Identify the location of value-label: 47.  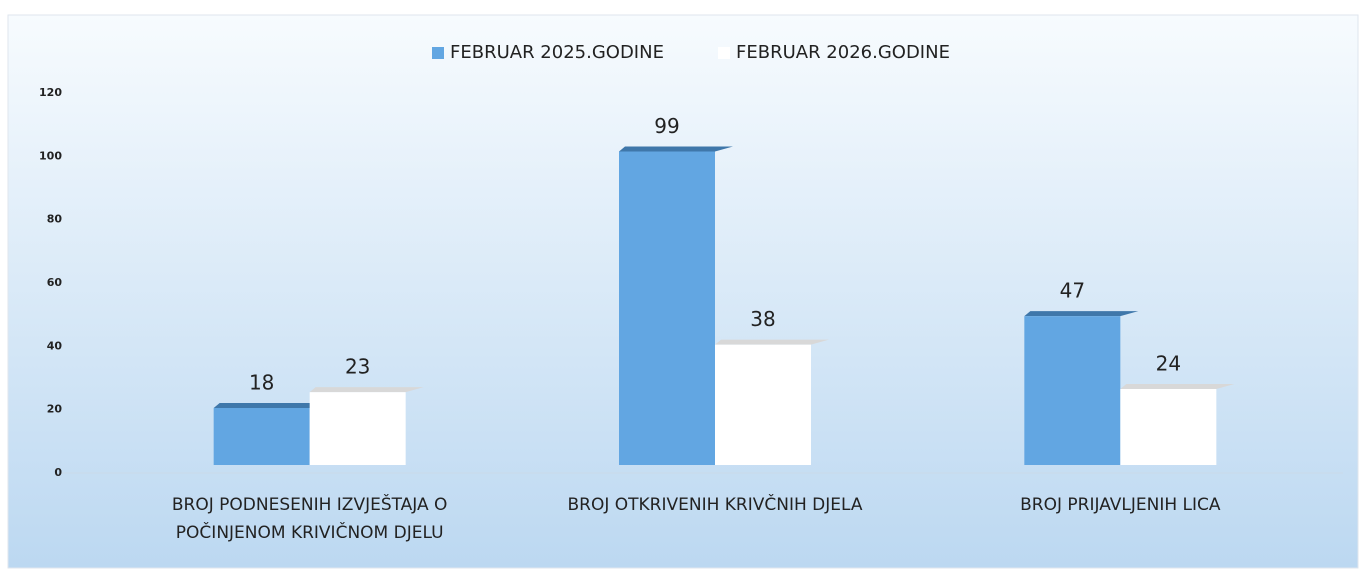
(1072, 291).